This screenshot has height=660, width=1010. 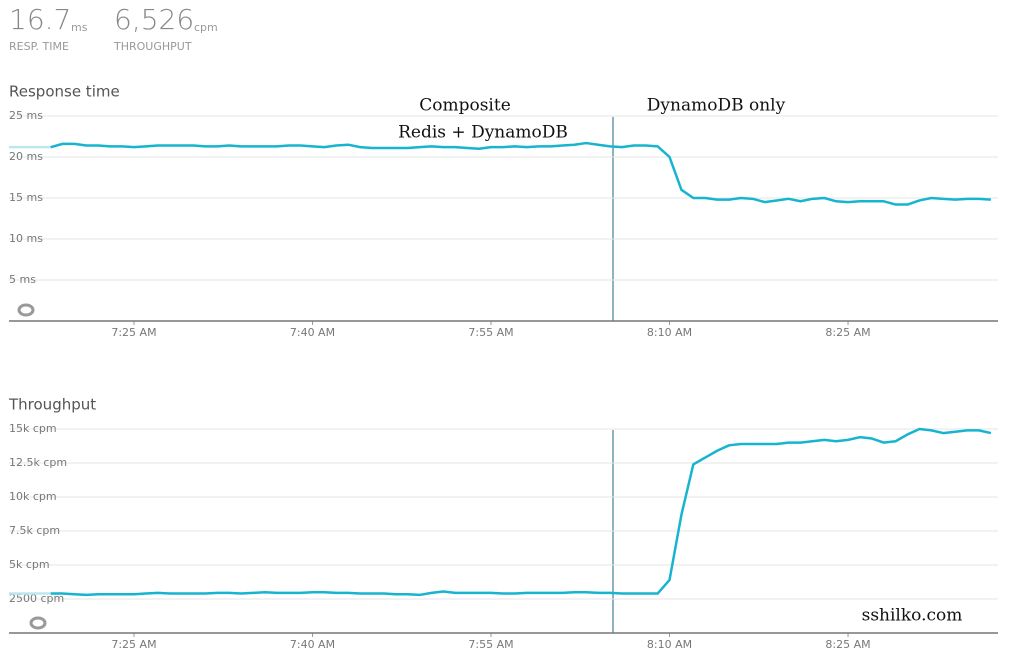 What do you see at coordinates (40, 19) in the screenshot?
I see `metric-value: 16.7` at bounding box center [40, 19].